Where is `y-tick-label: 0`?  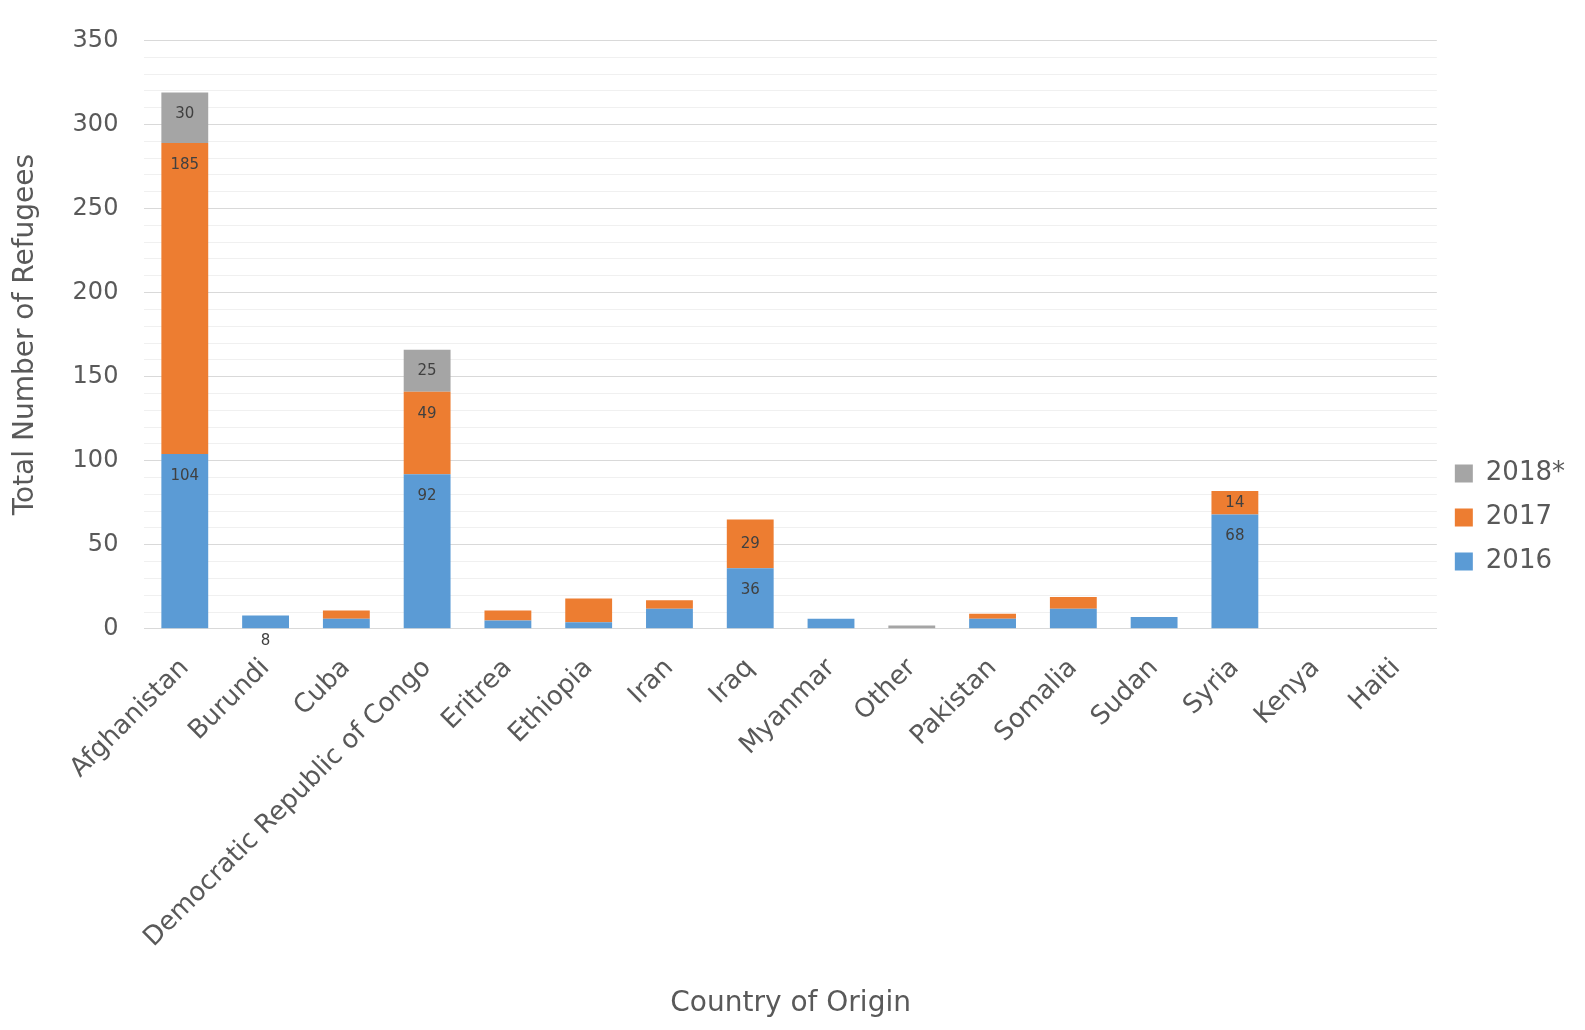 y-tick-label: 0 is located at coordinates (111, 627).